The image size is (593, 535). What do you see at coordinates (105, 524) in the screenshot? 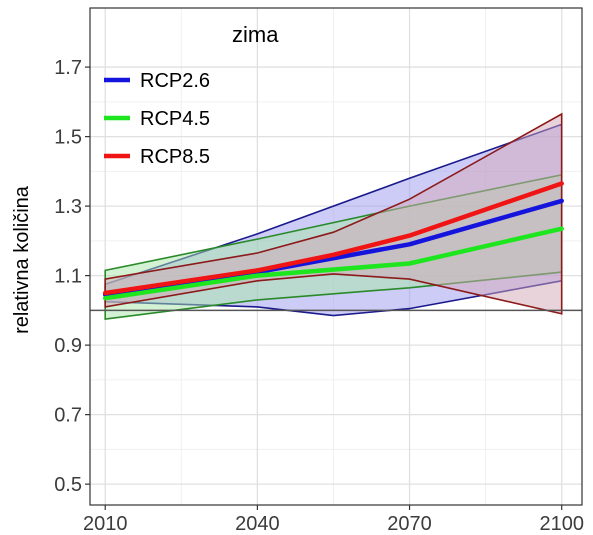
I see `x-tick-label: 2010` at bounding box center [105, 524].